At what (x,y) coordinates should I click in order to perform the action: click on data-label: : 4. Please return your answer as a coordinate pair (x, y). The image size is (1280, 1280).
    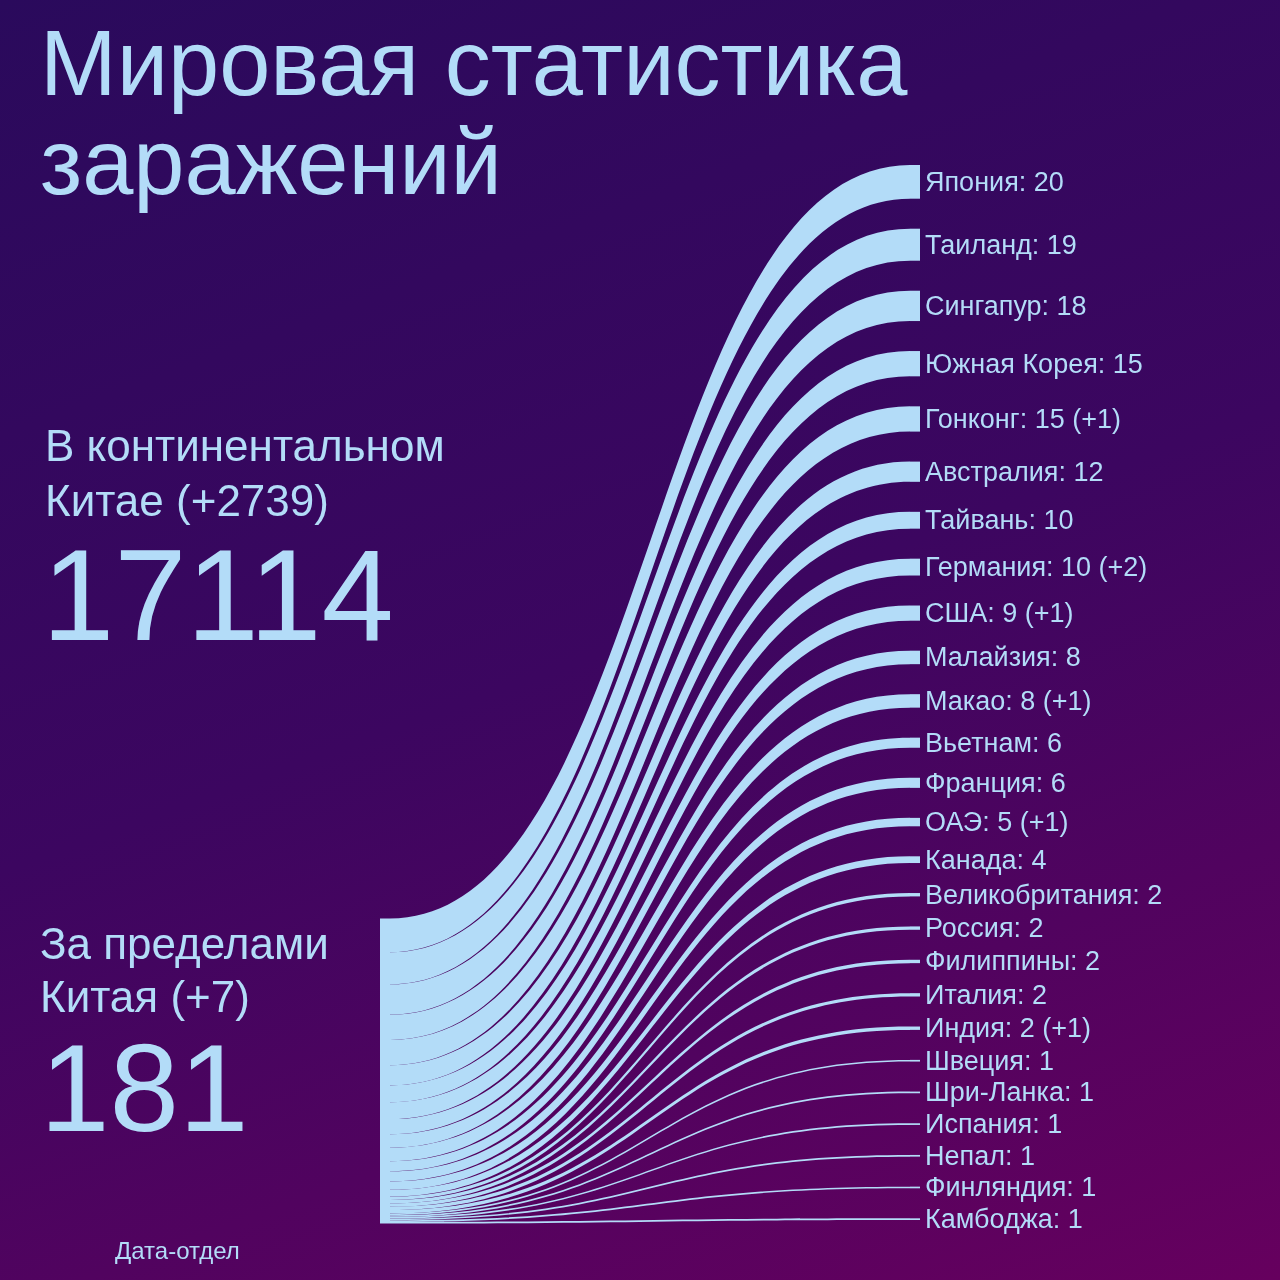
    Looking at the image, I should click on (1031, 859).